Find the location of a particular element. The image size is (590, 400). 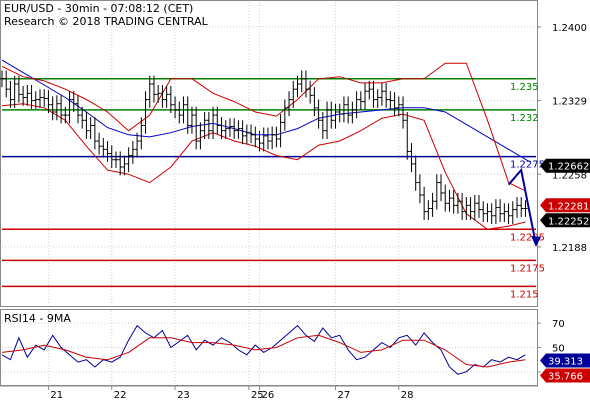

price-badge: 1.22281 is located at coordinates (565, 205).